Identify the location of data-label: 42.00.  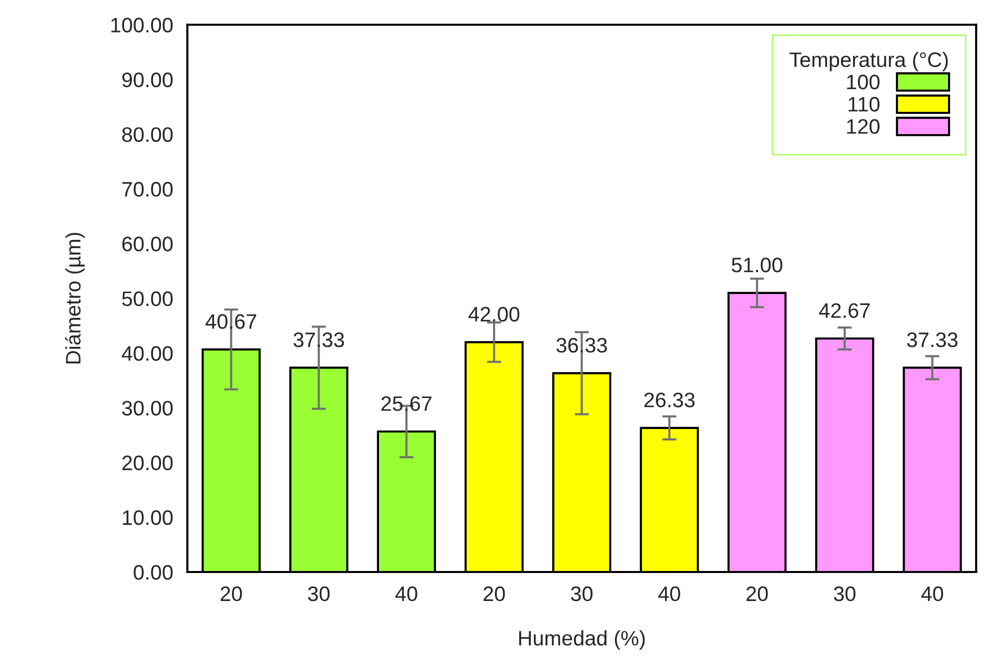
(494, 314).